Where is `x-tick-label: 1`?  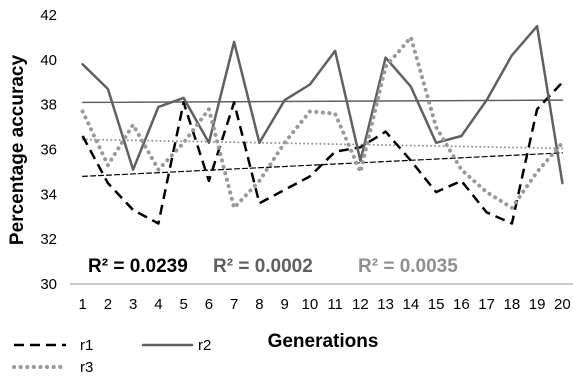 x-tick-label: 1 is located at coordinates (82, 304).